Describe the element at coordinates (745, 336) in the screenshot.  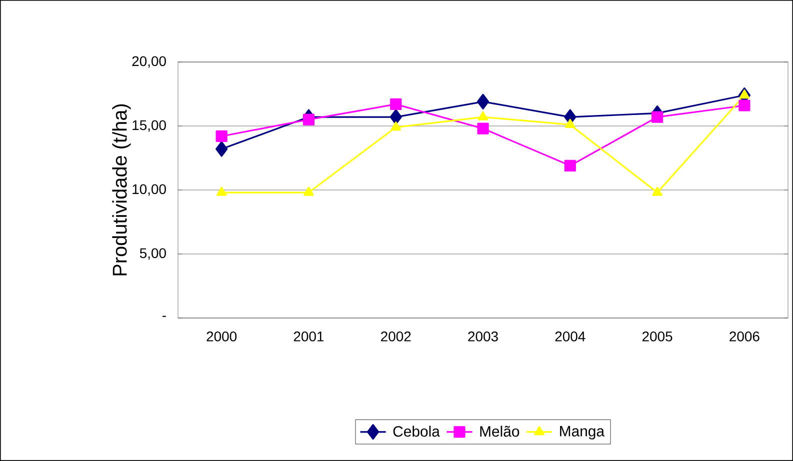
I see `x-tick-label: 2006` at that location.